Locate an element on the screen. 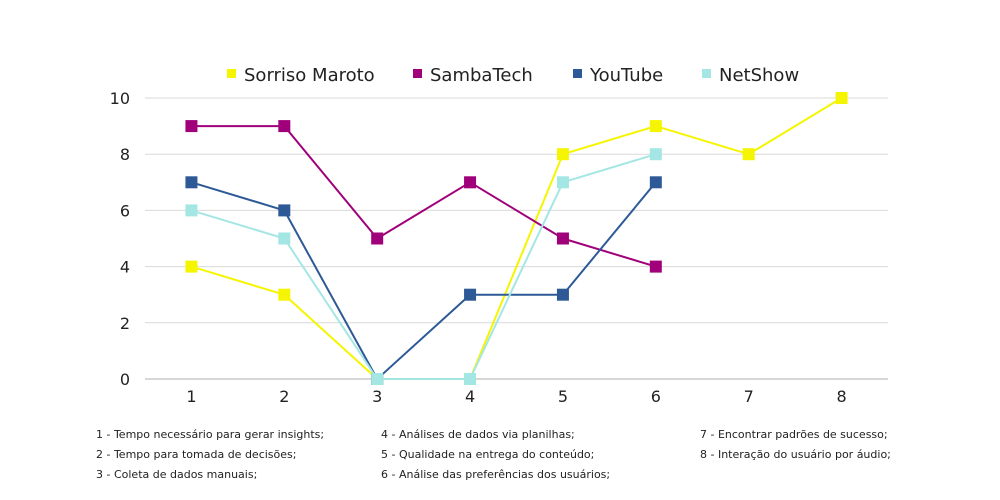 This screenshot has width=1000, height=500. legend-label: Sorriso Maroto is located at coordinates (309, 75).